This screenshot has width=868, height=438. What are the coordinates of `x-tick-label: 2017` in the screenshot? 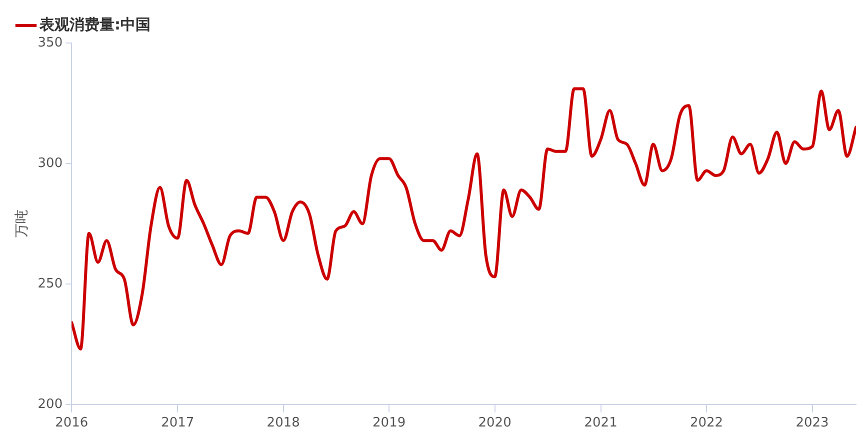 It's located at (177, 423).